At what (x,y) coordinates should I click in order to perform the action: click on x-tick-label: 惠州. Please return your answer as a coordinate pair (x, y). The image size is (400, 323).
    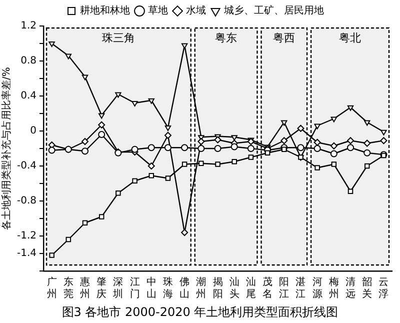
    Looking at the image, I should click on (84, 289).